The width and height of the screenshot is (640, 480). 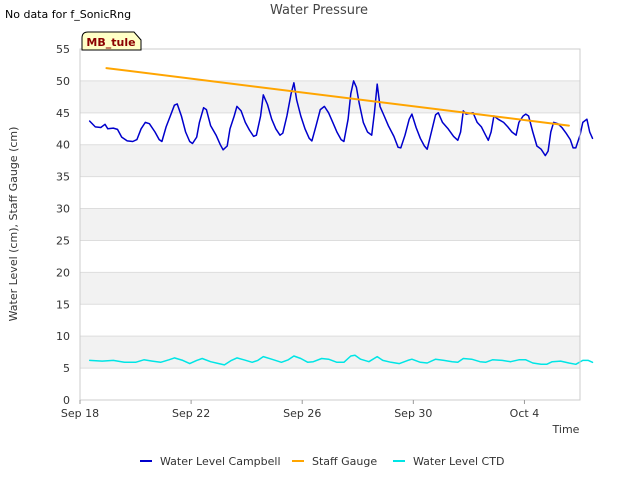 What do you see at coordinates (66, 400) in the screenshot?
I see `y-tick-label: 0` at bounding box center [66, 400].